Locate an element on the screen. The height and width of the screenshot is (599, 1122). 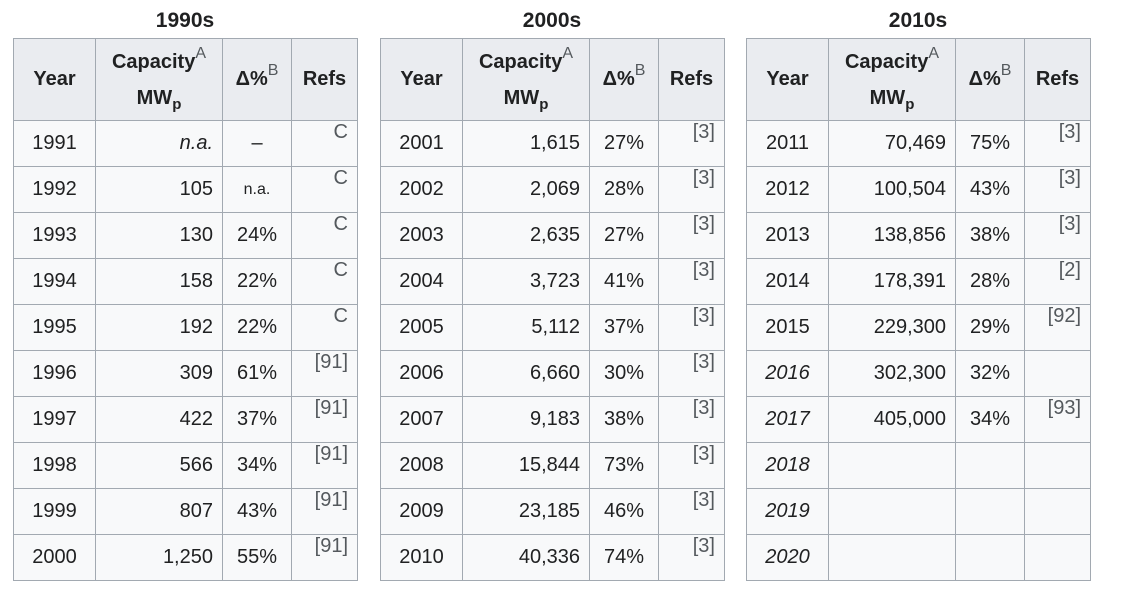
capacity-cell: 302,300 is located at coordinates (892, 373).